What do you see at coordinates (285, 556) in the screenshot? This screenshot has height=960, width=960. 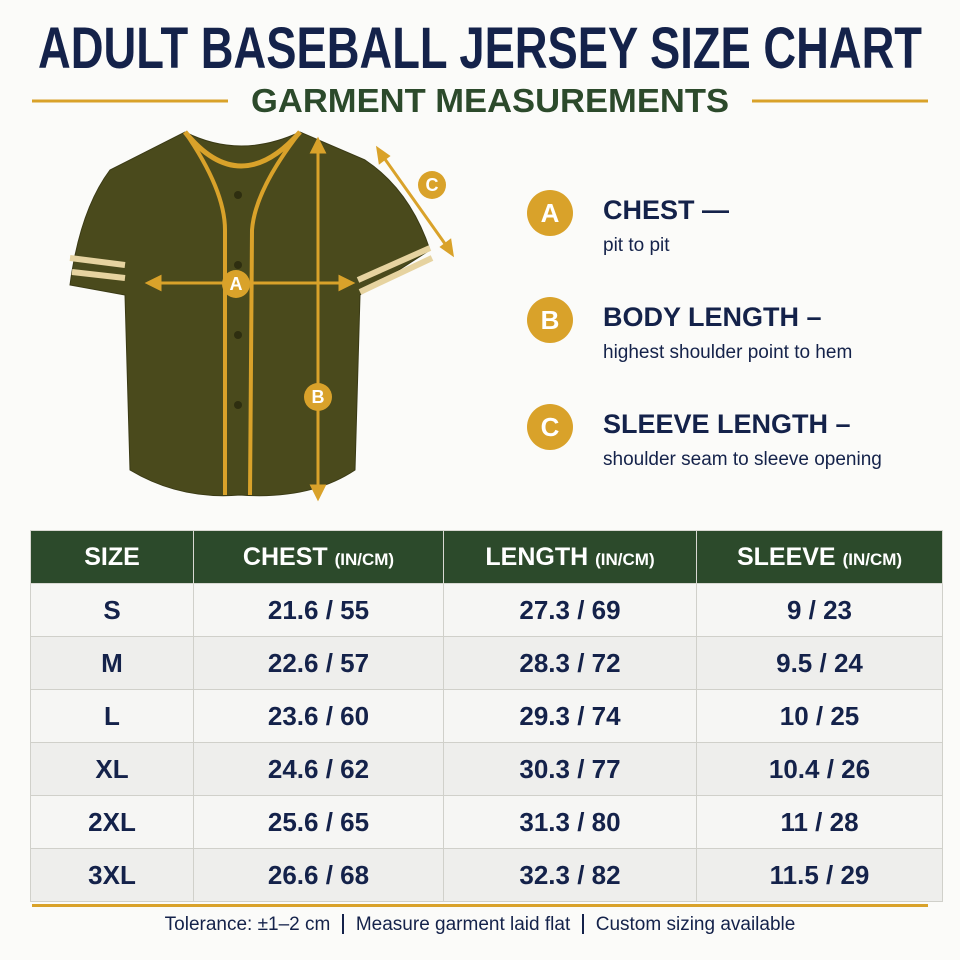 I see `column-label: CHEST` at bounding box center [285, 556].